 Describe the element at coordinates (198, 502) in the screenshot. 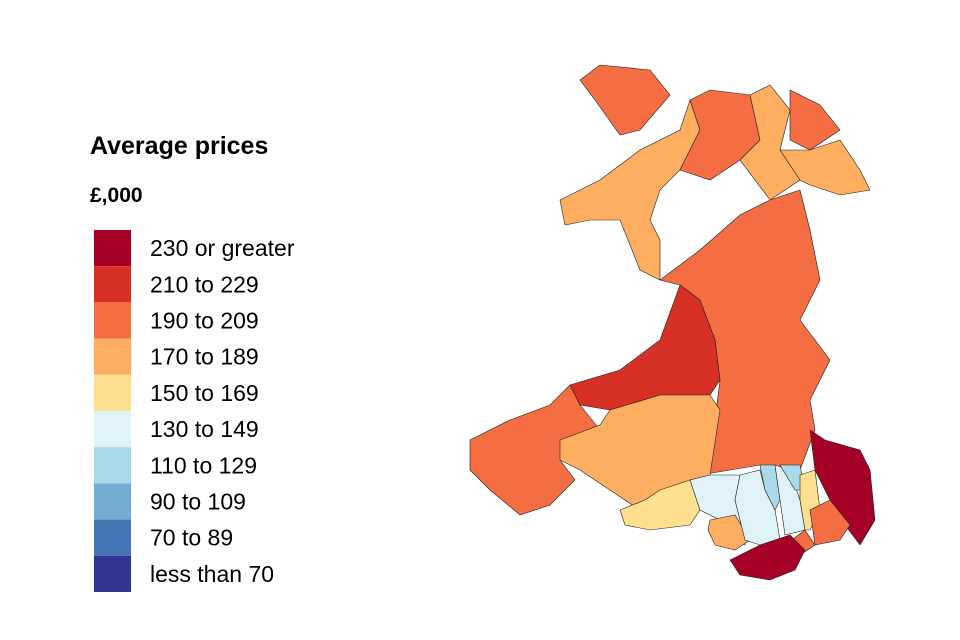

I see `legend-label: 90 to 109` at that location.